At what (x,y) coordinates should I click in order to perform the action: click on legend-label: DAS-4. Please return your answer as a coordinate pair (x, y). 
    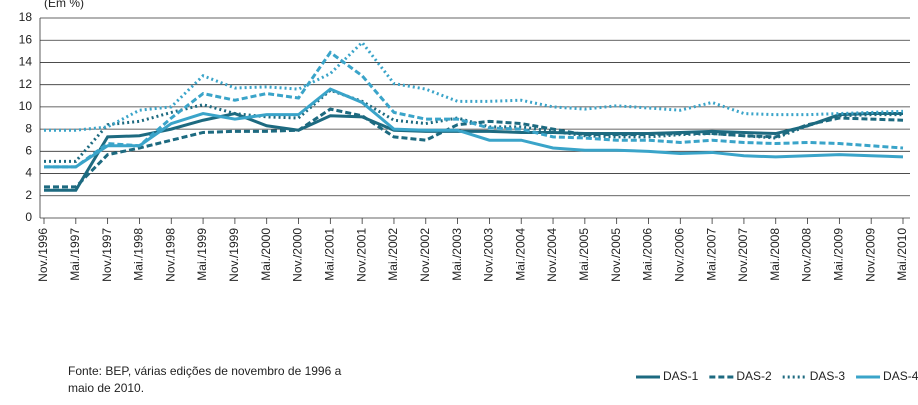
    Looking at the image, I should click on (900, 376).